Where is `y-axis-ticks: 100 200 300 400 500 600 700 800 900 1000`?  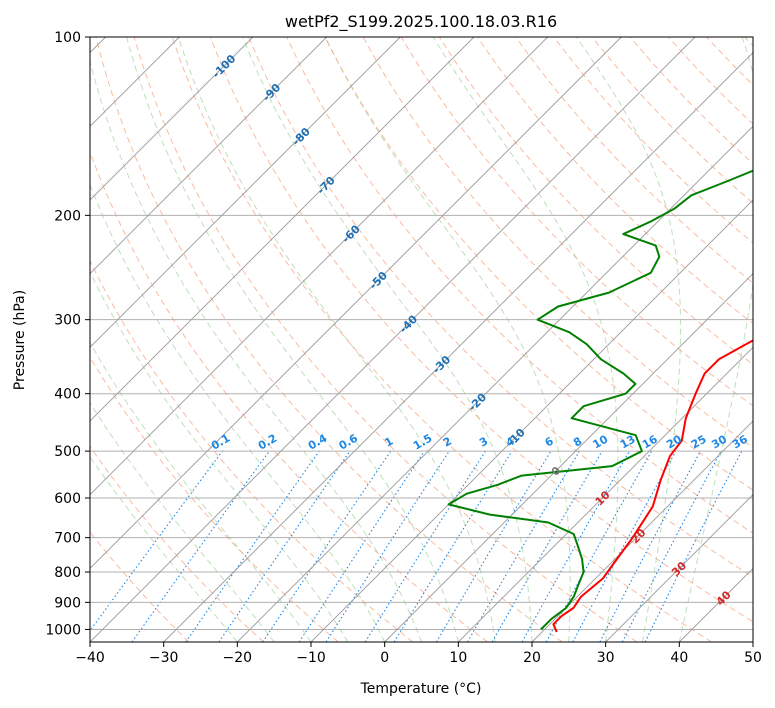
y-axis-ticks: 100 200 300 400 500 600 700 800 900 1000 is located at coordinates (67, 334).